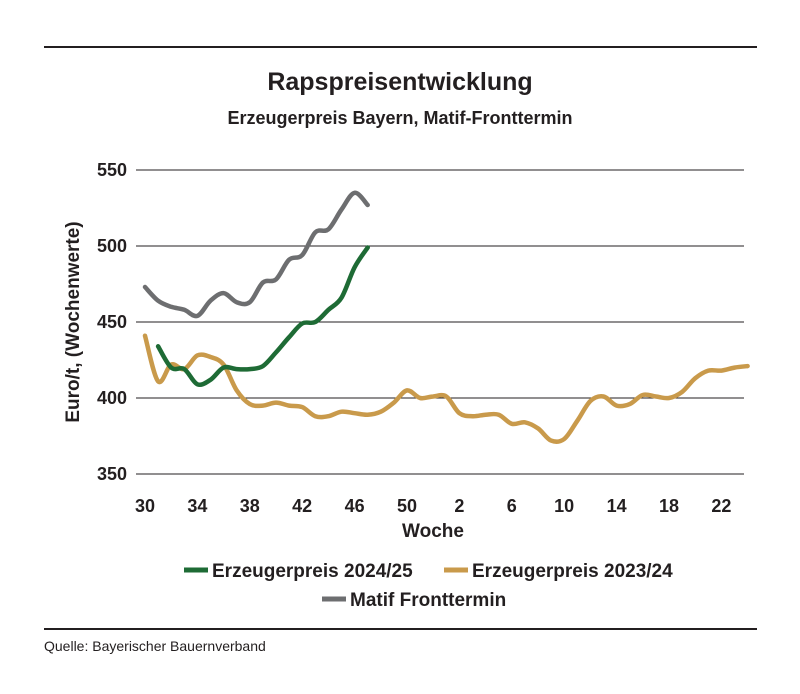  I want to click on legend-label-0: Erzeugerpreis 2024/25, so click(312, 571).